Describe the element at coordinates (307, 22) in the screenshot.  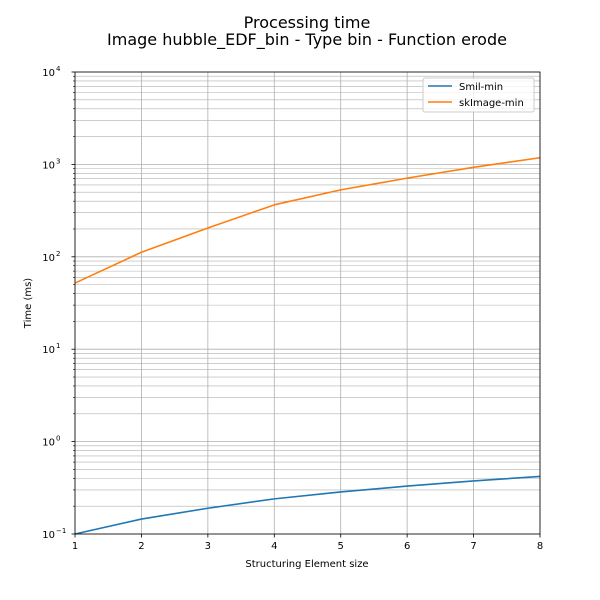
I see `chart-title: Processing time` at that location.